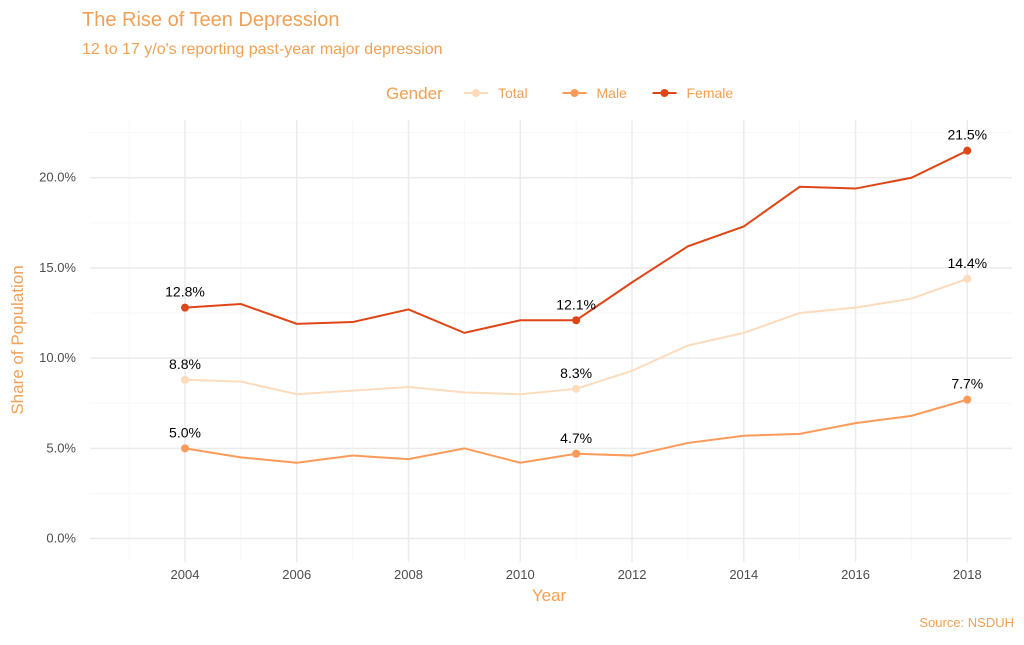  I want to click on data-label-female: 12.8%, so click(185, 292).